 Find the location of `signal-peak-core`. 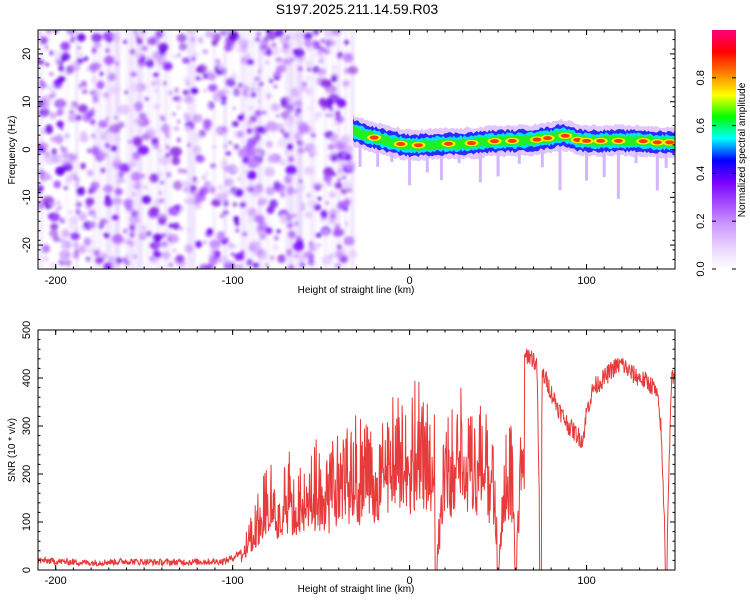

signal-peak-core is located at coordinates (587, 140).